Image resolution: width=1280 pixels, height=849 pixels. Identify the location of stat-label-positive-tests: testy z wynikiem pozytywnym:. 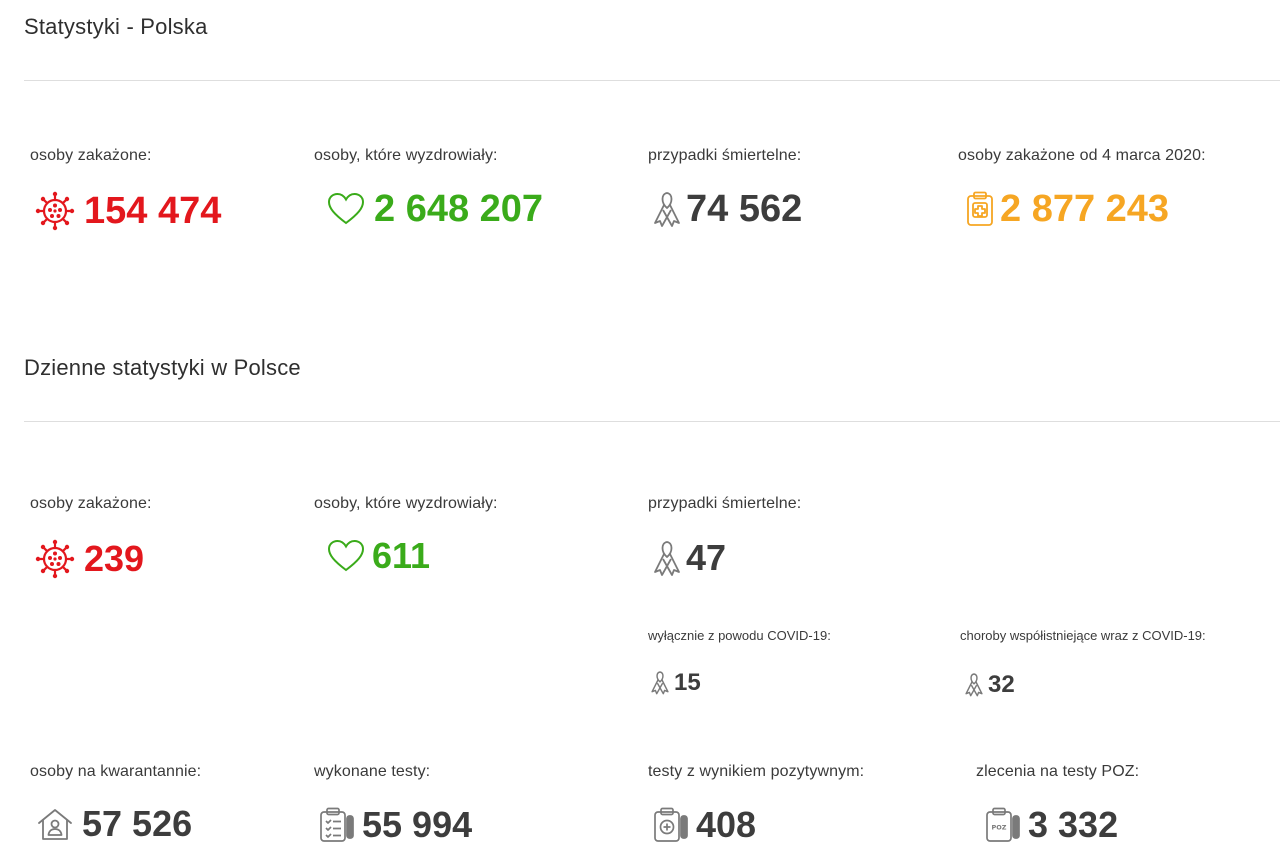
(756, 771).